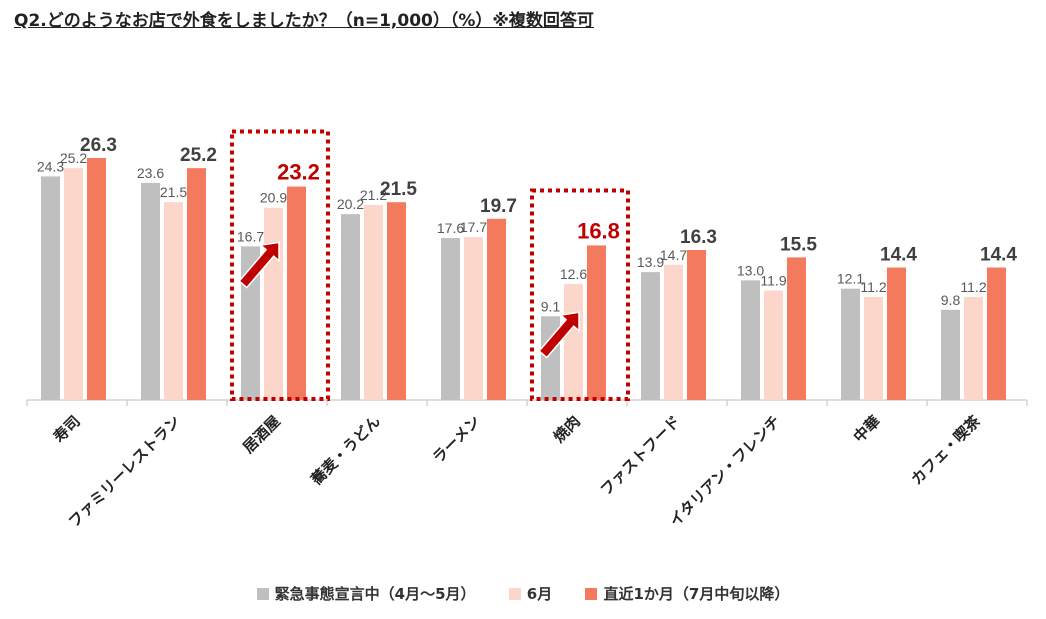 The height and width of the screenshot is (619, 1046). What do you see at coordinates (539, 594) in the screenshot?
I see `legend-label: 6月` at bounding box center [539, 594].